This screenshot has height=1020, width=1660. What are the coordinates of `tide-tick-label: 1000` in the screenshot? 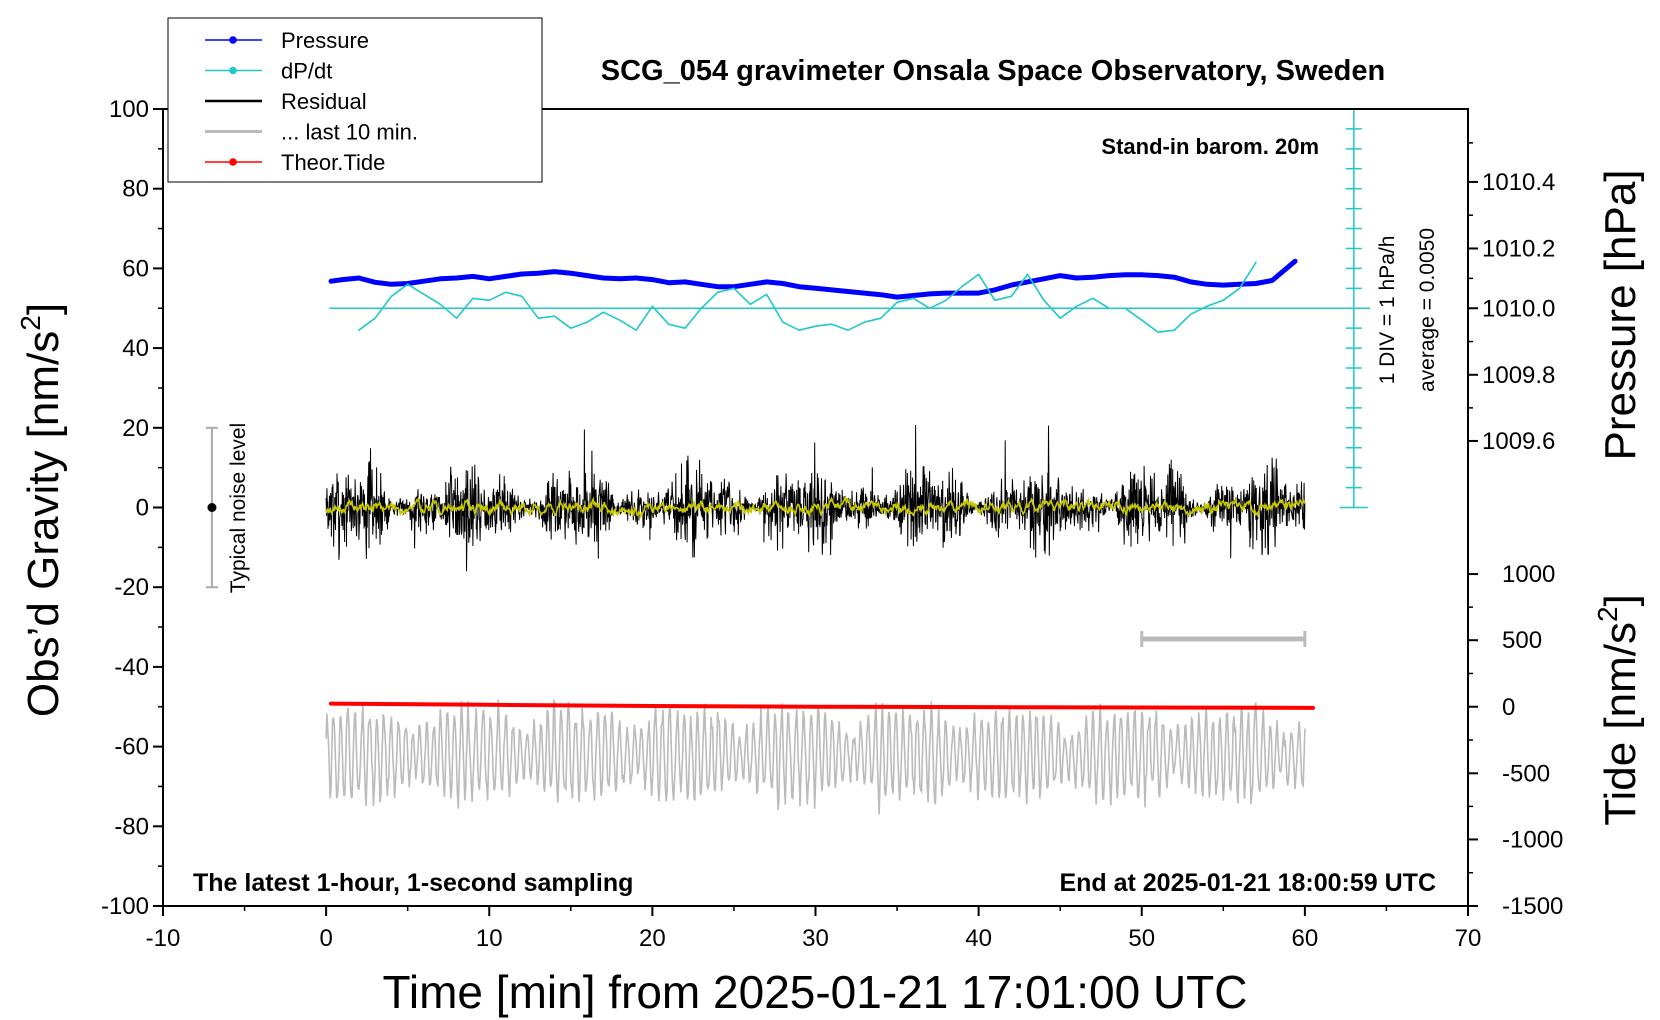 It's located at (1528, 574).